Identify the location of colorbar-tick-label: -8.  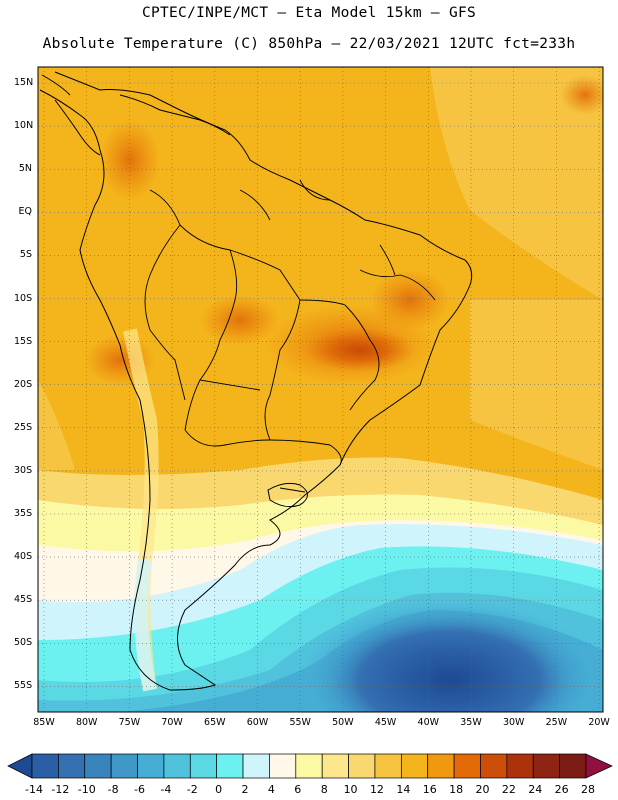
(113, 789).